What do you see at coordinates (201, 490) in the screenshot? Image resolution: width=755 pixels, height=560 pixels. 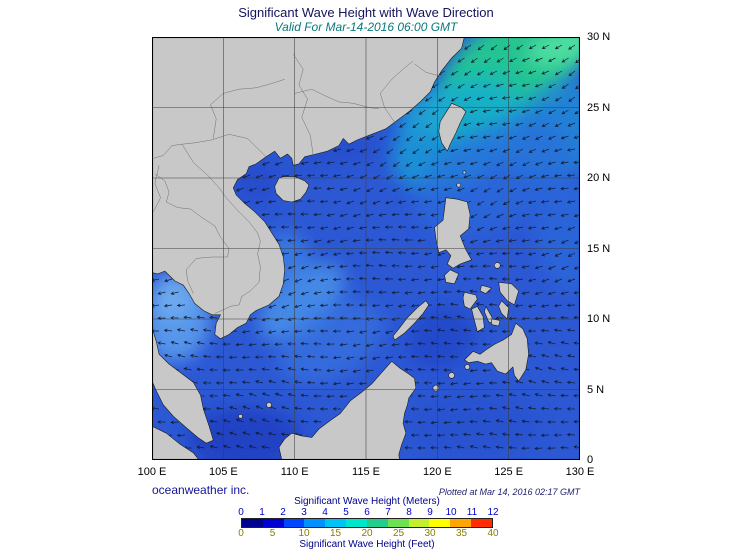 I see `credit-text: oceanweather inc.` at bounding box center [201, 490].